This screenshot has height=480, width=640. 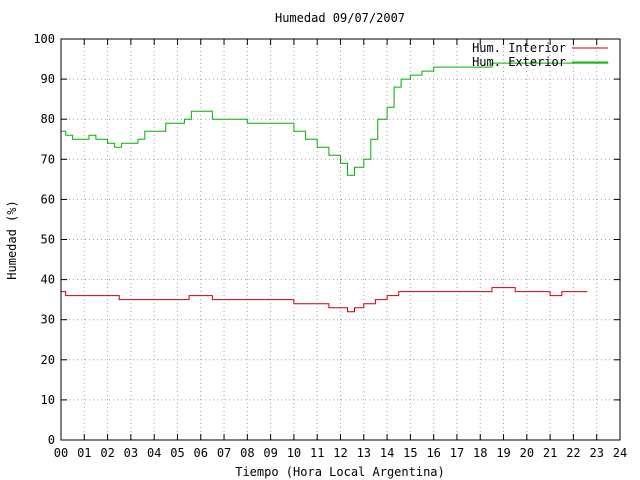 I want to click on x-tick-label: 18, so click(x=480, y=453).